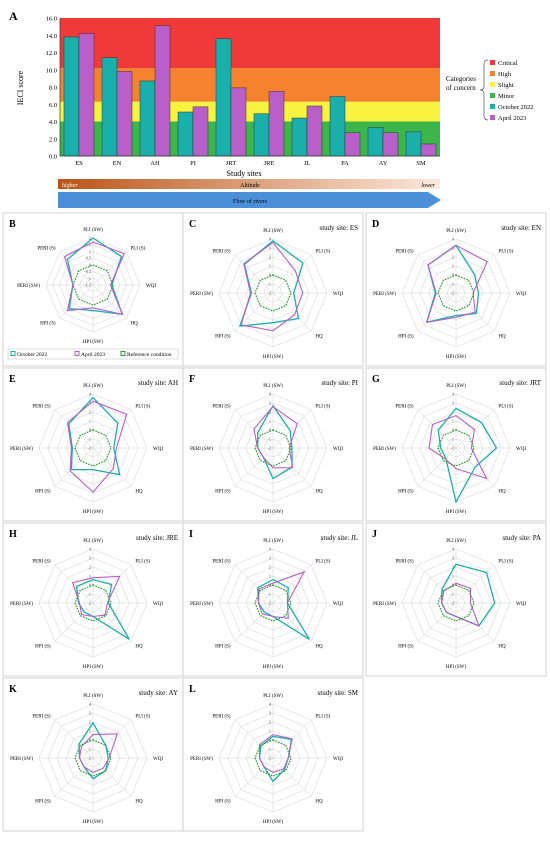 The height and width of the screenshot is (847, 550). Describe the element at coordinates (314, 131) in the screenshot. I see `bar-april-jl` at that location.